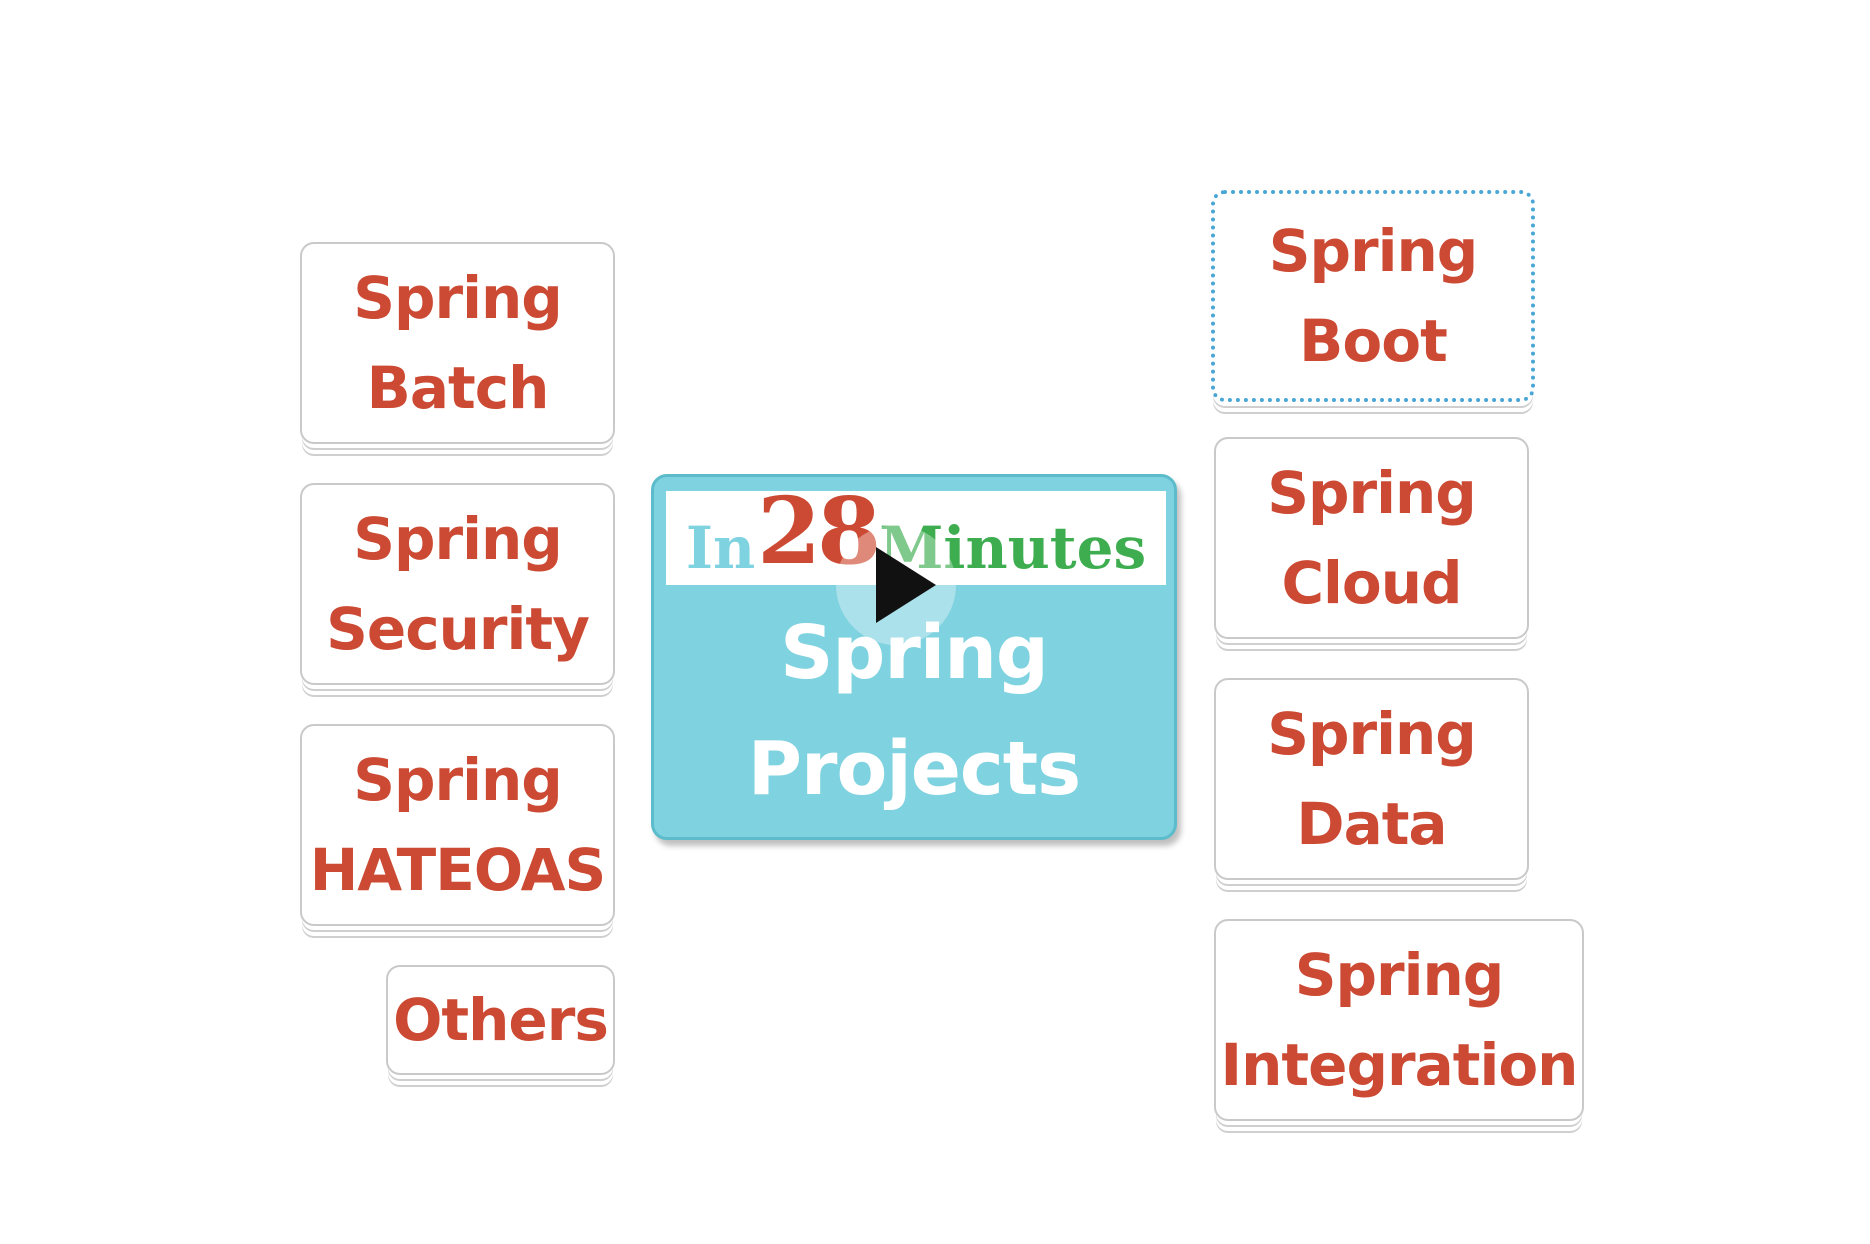 The width and height of the screenshot is (1870, 1244). Describe the element at coordinates (1371, 779) in the screenshot. I see `node-spring-data: Spring Data` at that location.